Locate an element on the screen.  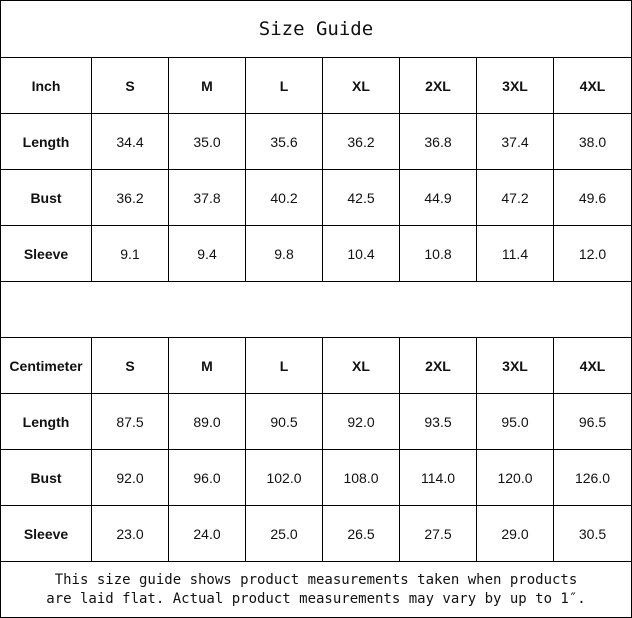
measurement-value: 102.0 is located at coordinates (284, 478).